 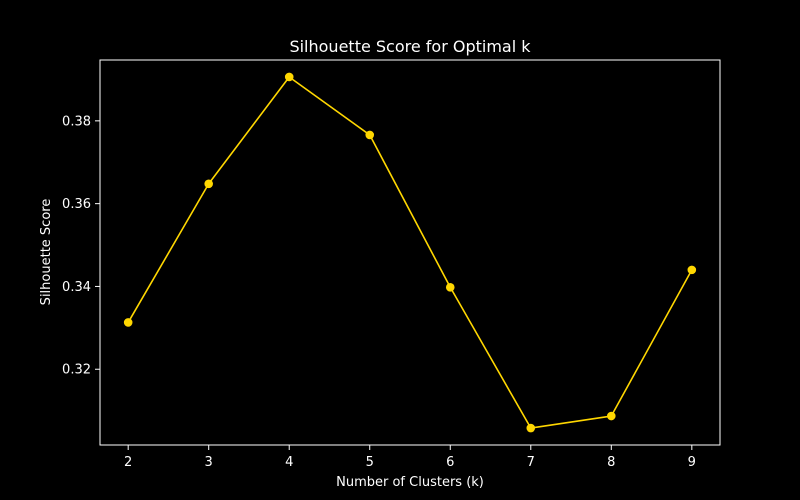 I want to click on x-tick-label: 9, so click(x=692, y=462).